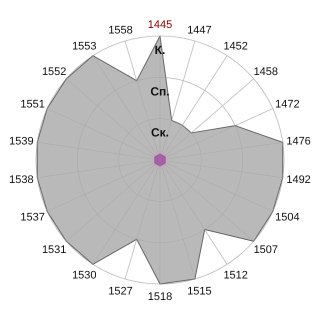  What do you see at coordinates (266, 250) in the screenshot?
I see `spoke-label: 1507` at bounding box center [266, 250].